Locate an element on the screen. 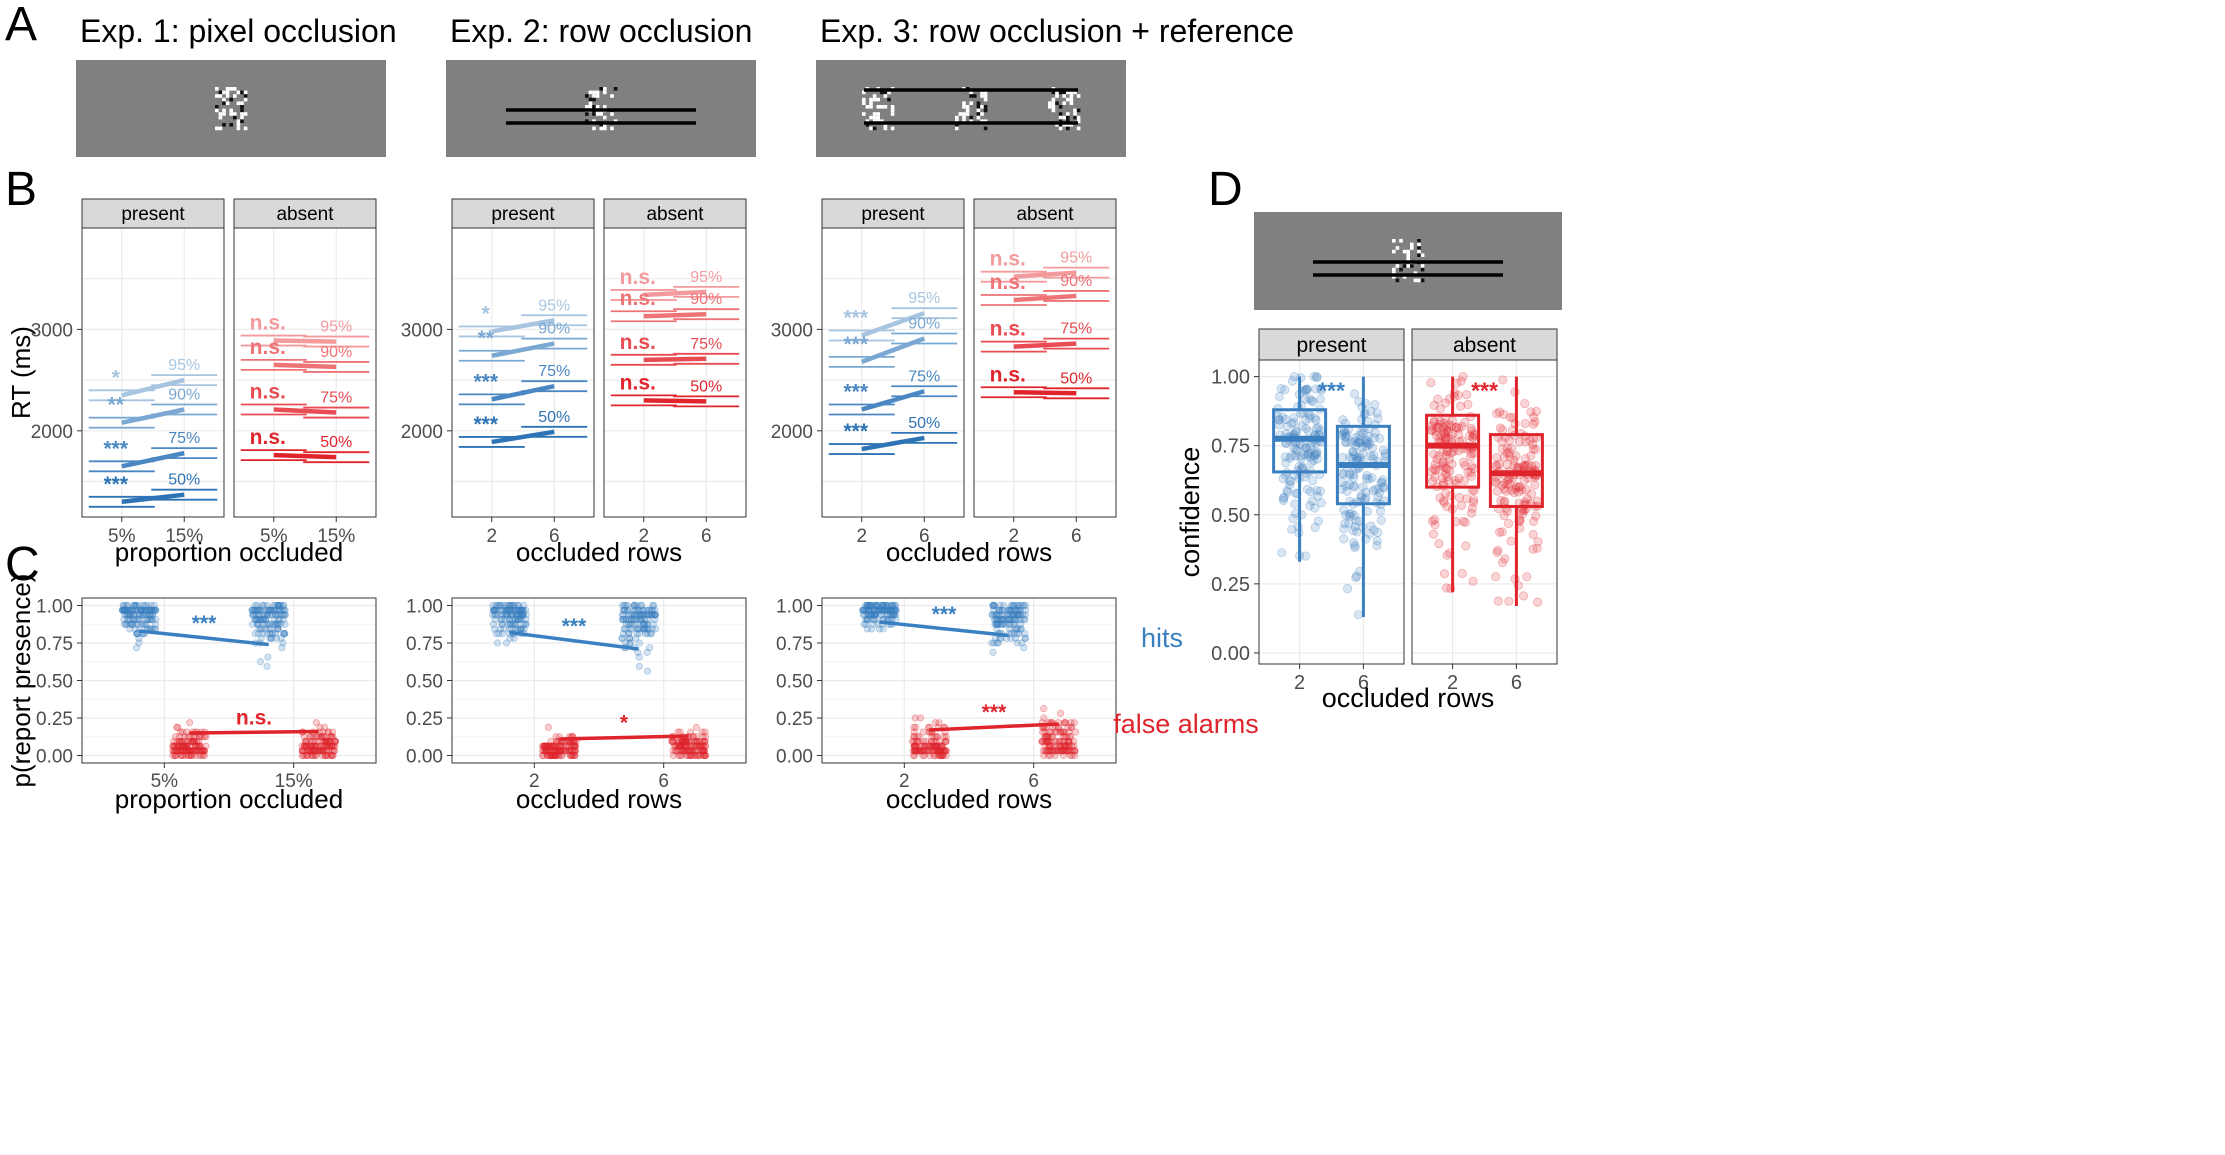 The image size is (2225, 1155). y-tick-label: 2000 is located at coordinates (422, 432).